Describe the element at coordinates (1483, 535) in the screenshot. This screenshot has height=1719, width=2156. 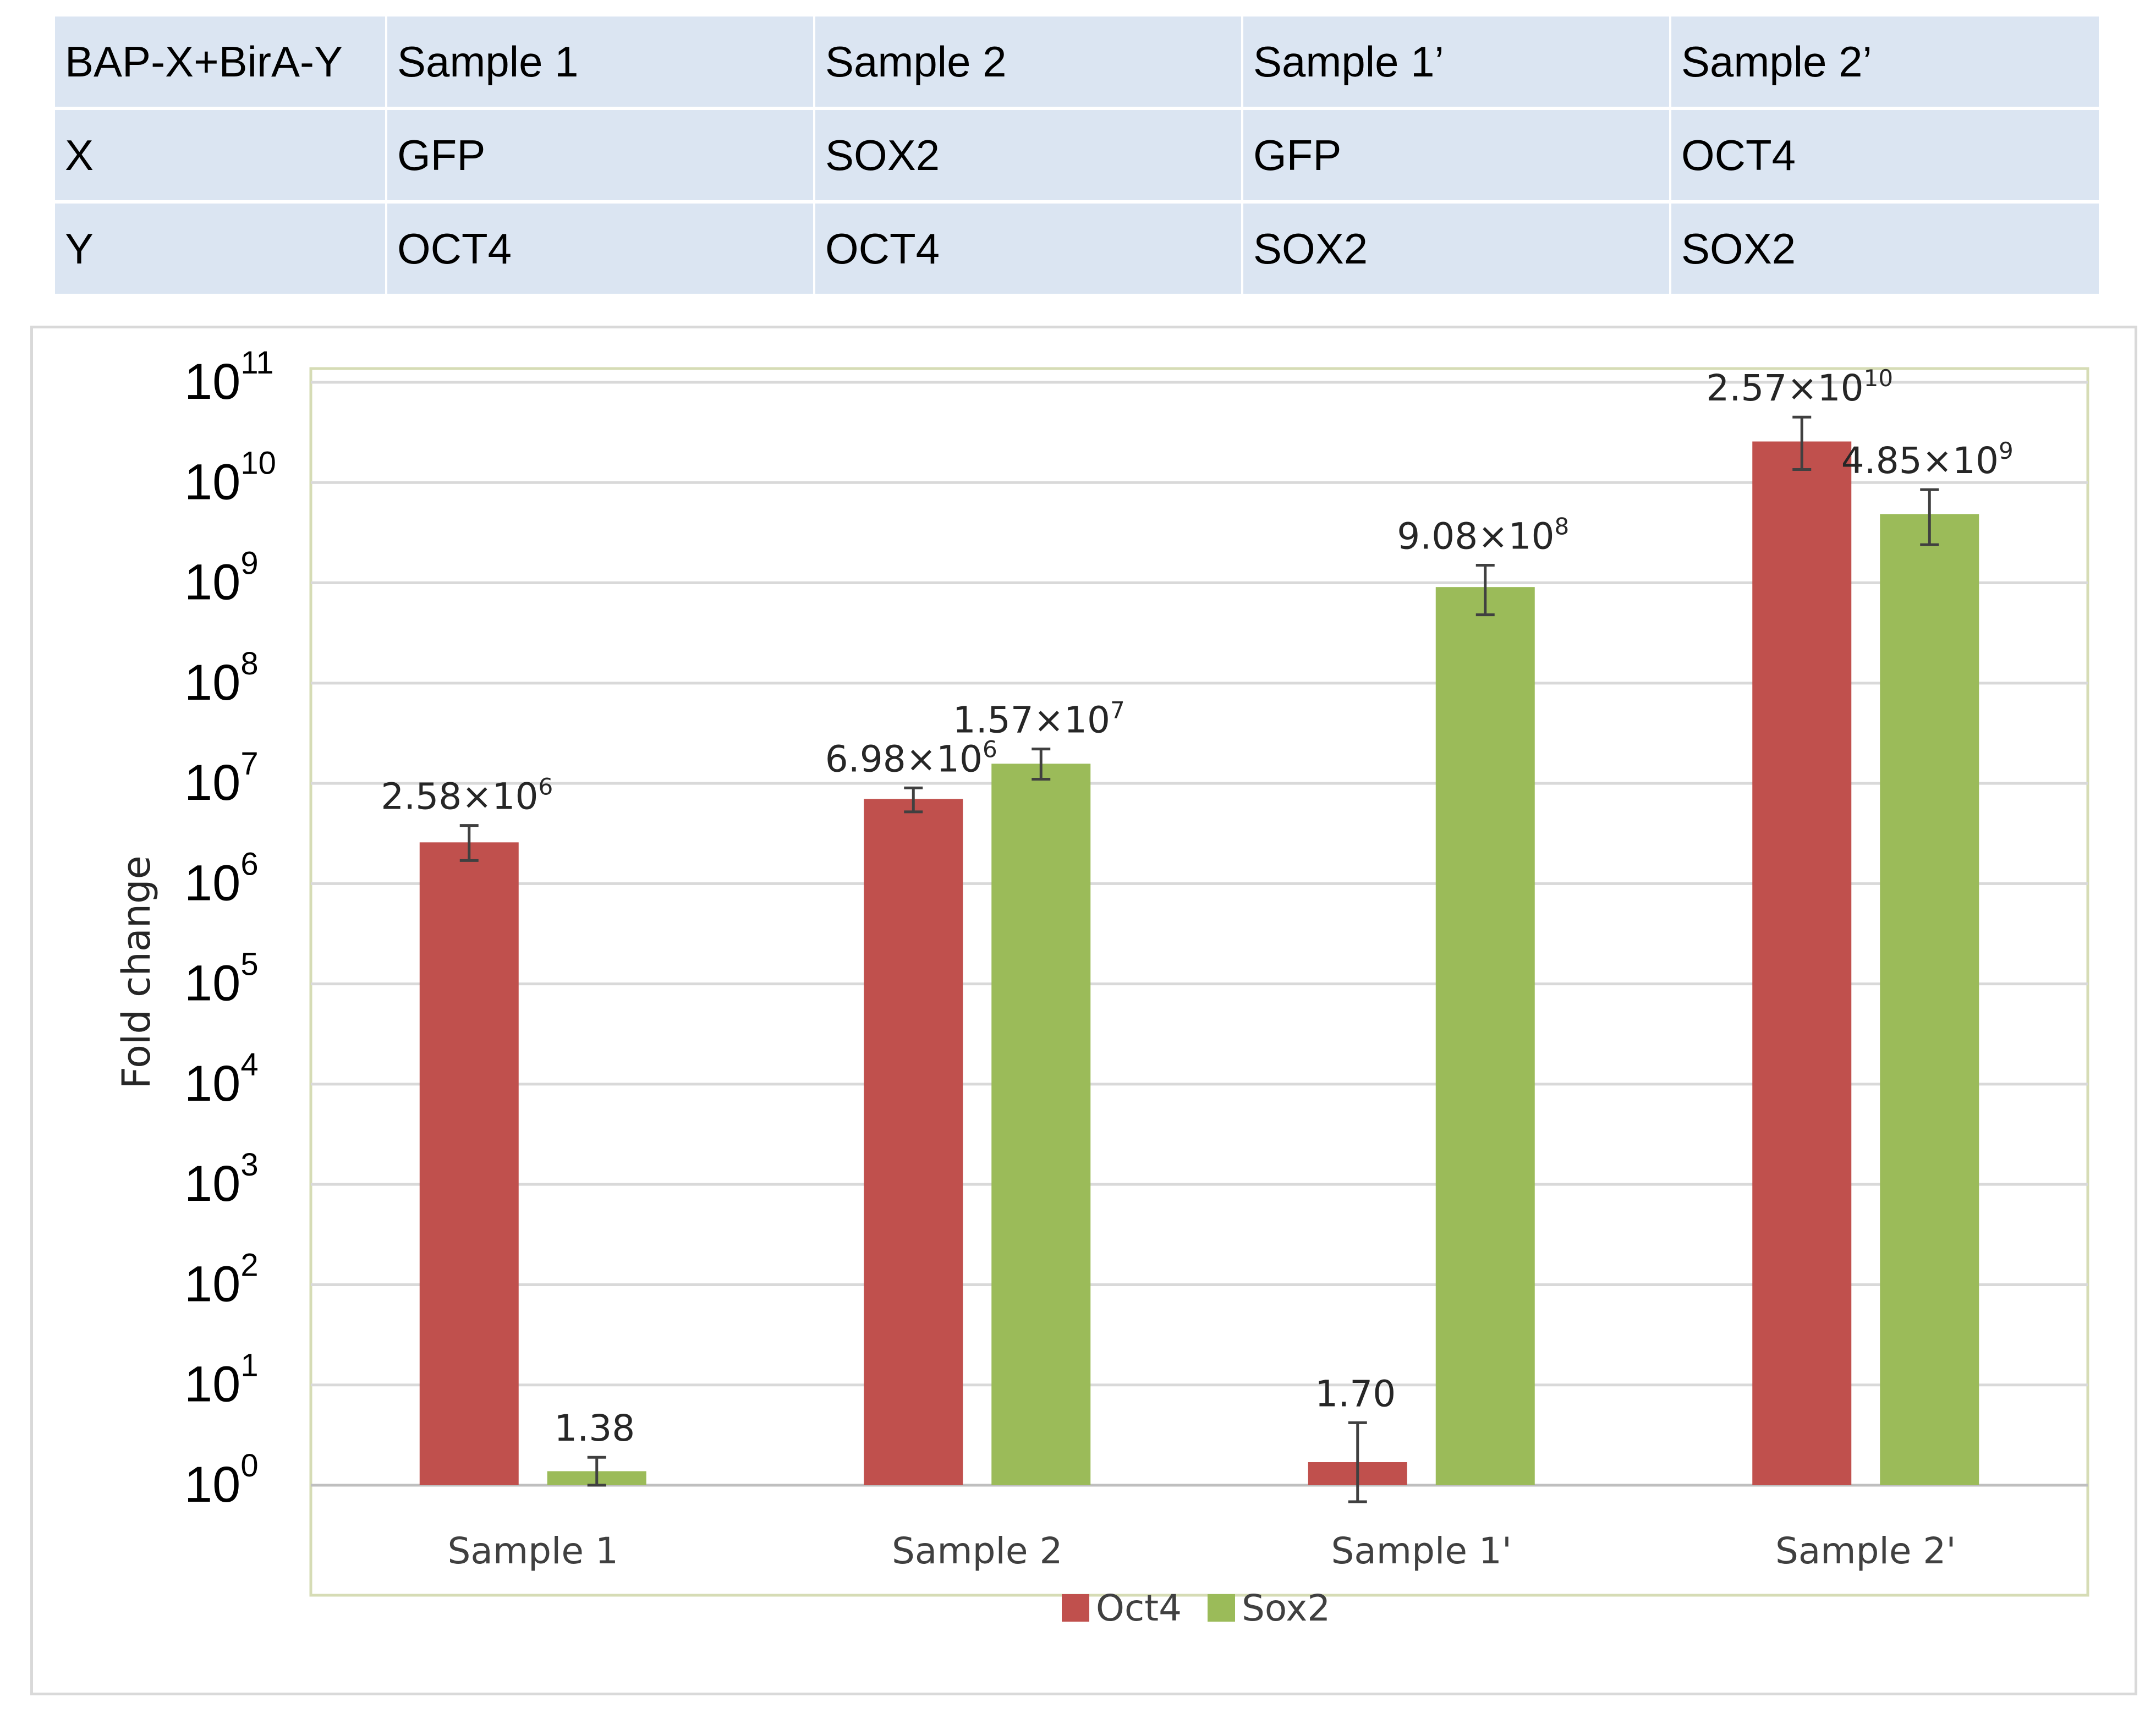
I see `data-label: 9.08×108` at that location.